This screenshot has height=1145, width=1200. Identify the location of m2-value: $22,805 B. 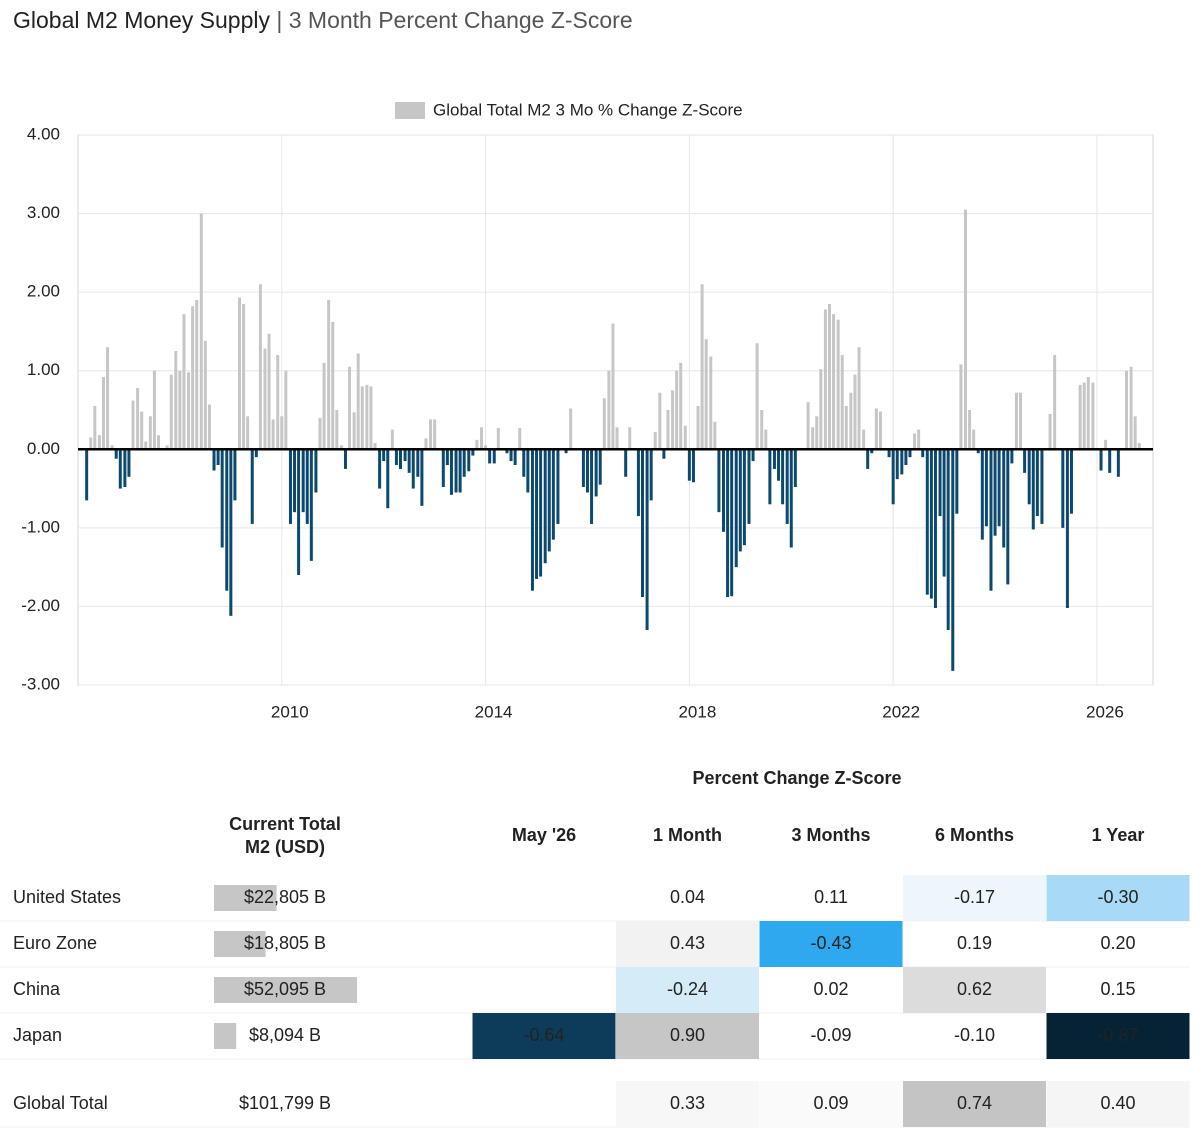
(285, 897).